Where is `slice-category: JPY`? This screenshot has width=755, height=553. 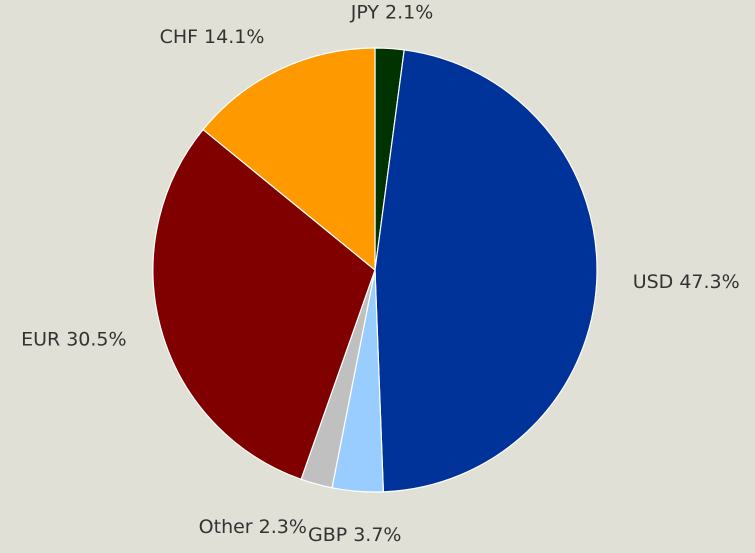
slice-category: JPY is located at coordinates (365, 12).